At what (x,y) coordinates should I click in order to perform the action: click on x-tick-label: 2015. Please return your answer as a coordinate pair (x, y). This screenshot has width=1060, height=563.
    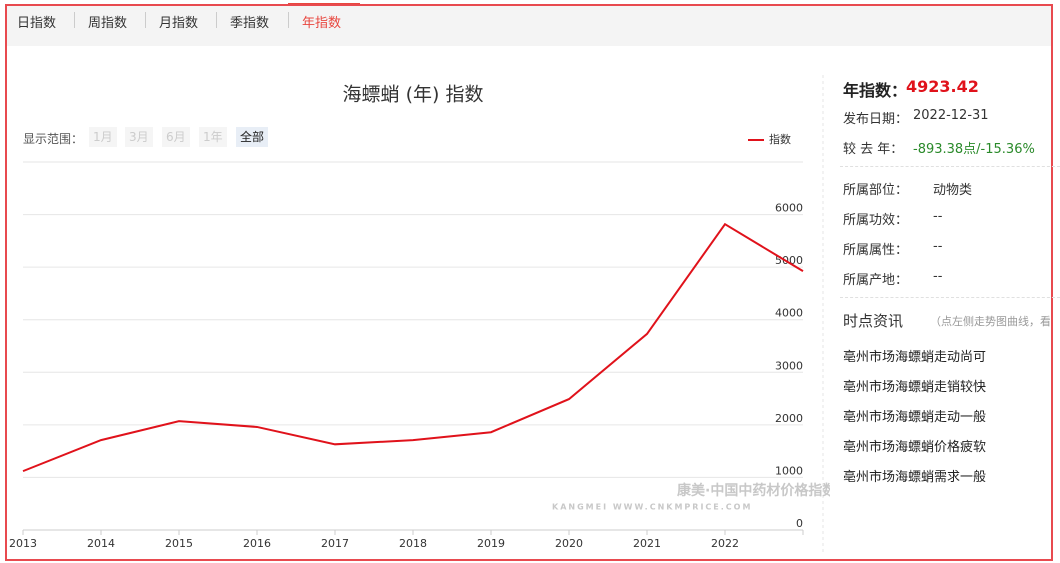
    Looking at the image, I should click on (179, 543).